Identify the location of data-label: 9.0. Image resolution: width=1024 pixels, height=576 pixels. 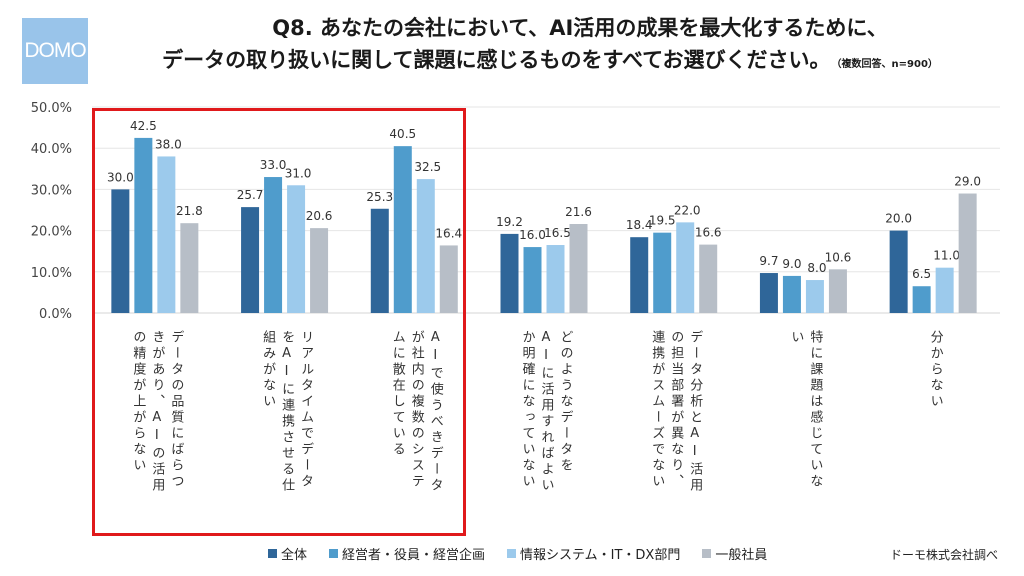
(791, 264).